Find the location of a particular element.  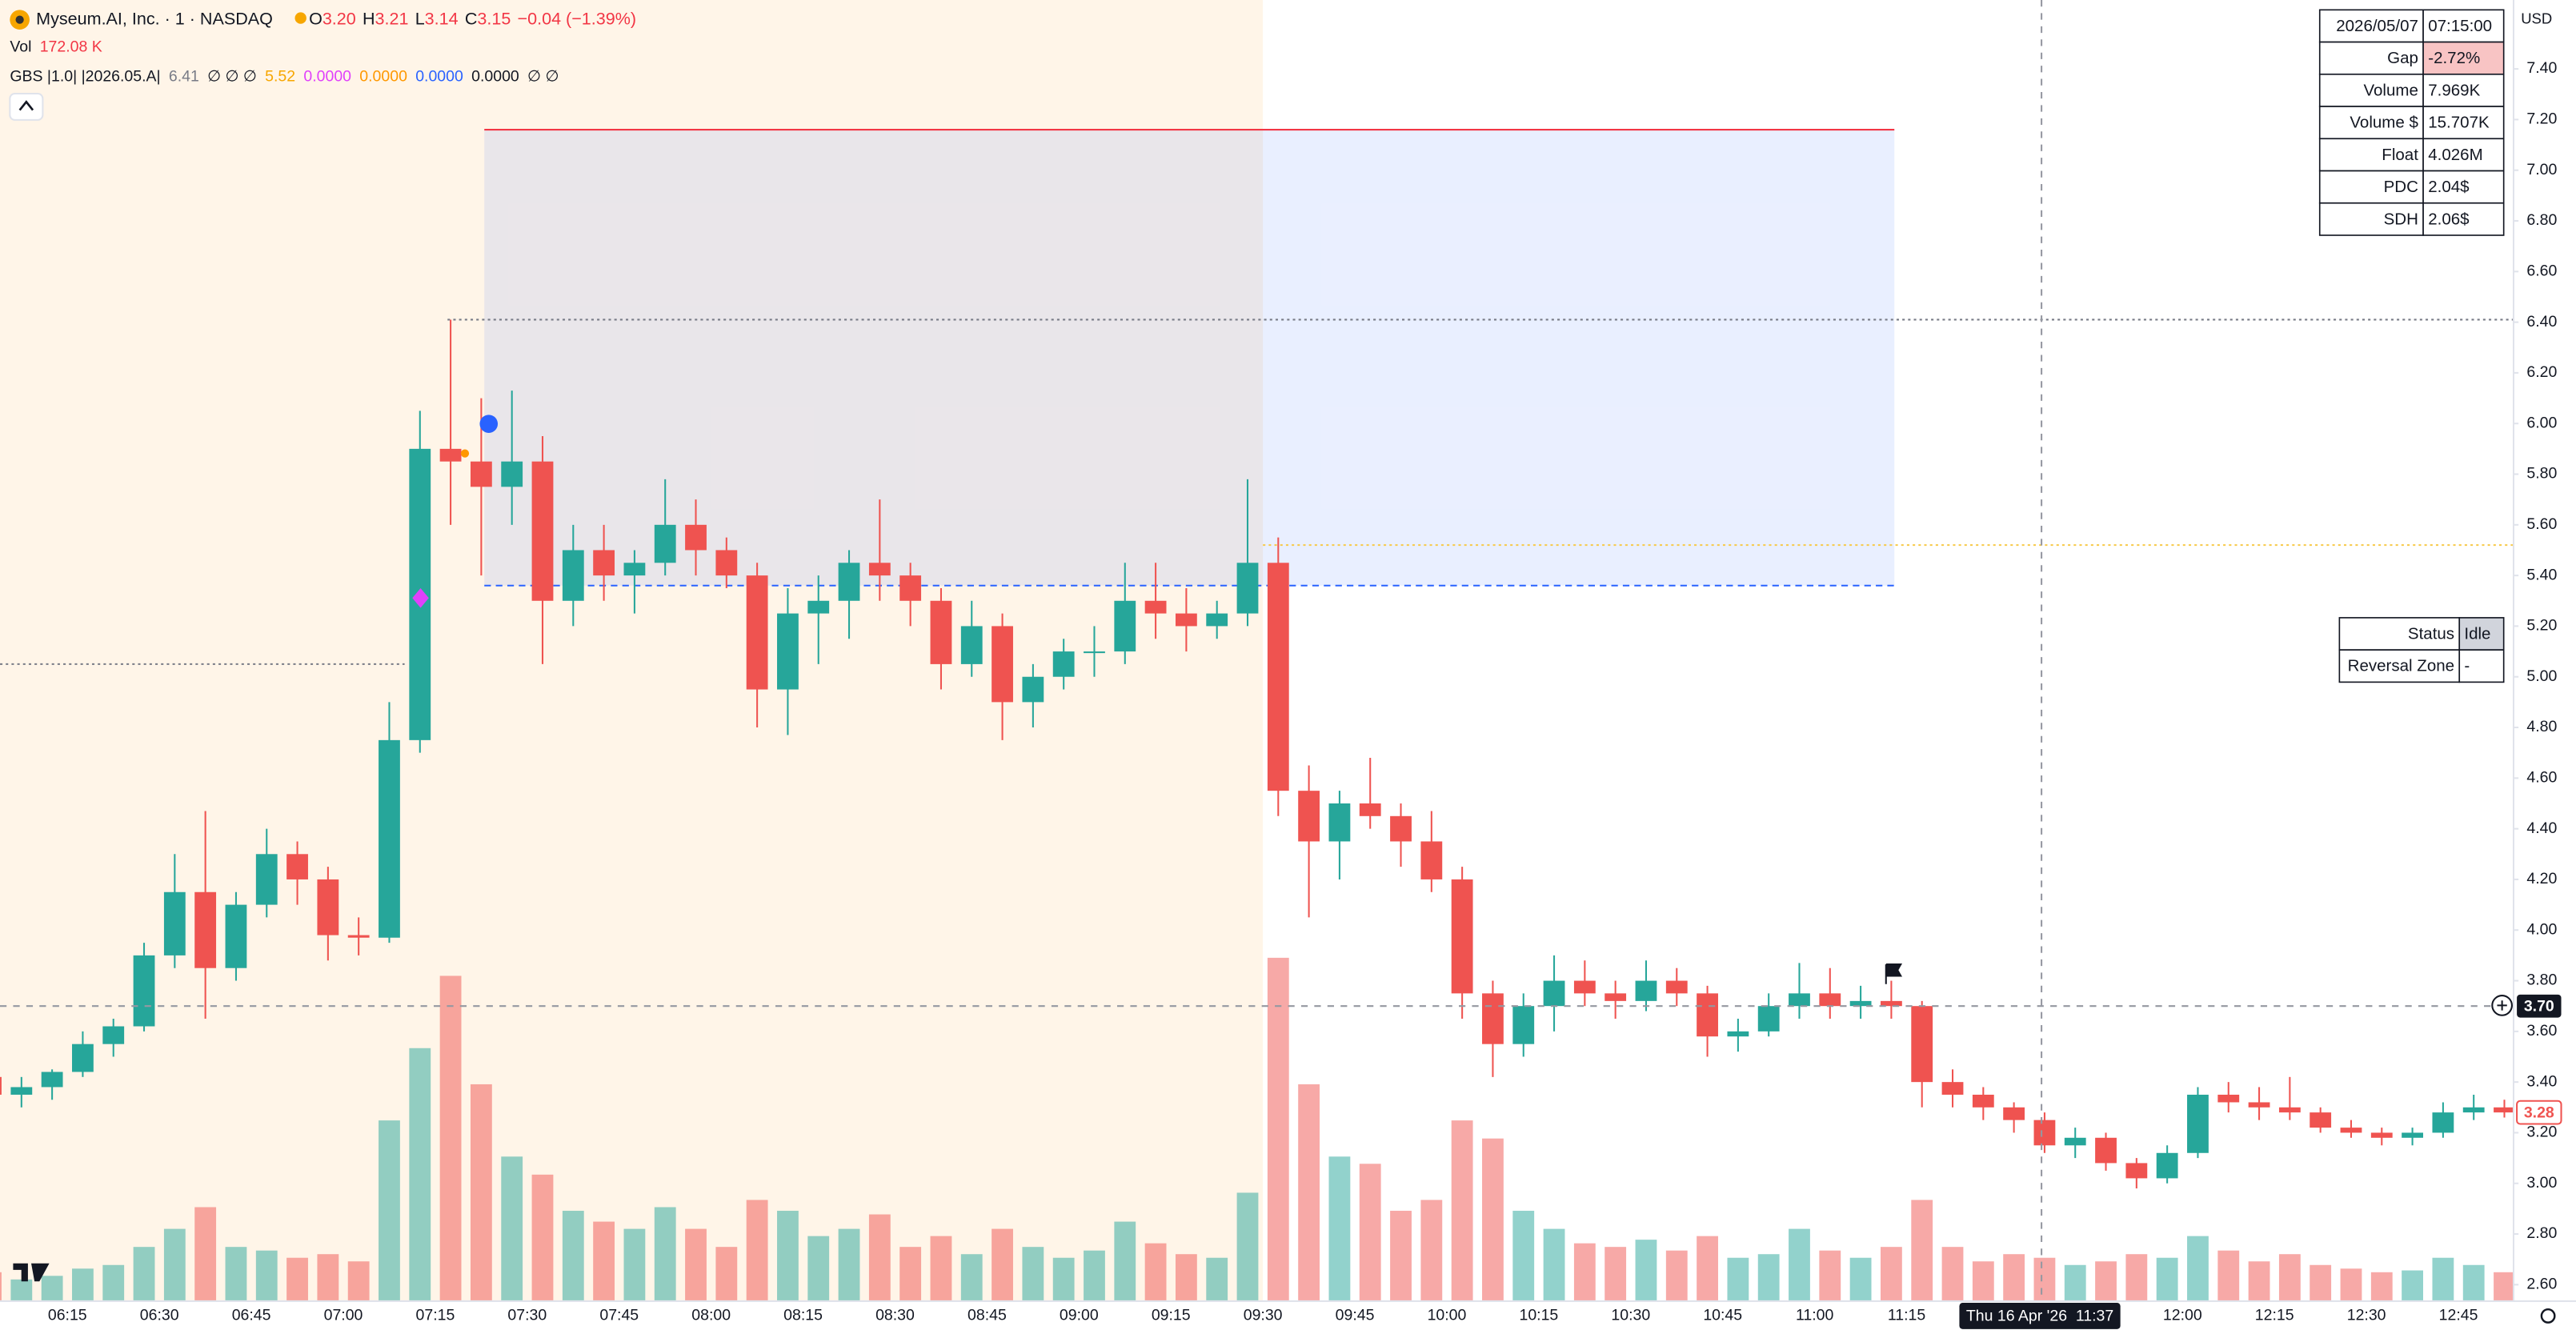

y-tick-label: 5.20 is located at coordinates (2541, 626).